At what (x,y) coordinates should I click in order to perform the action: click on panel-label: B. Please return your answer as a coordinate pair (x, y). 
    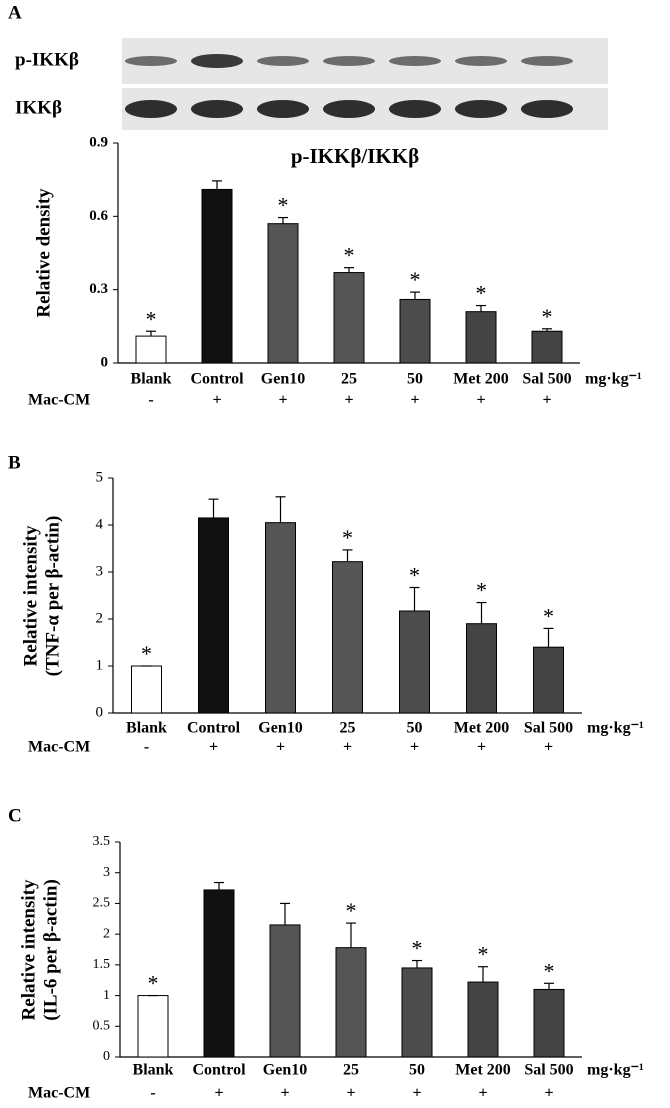
    Looking at the image, I should click on (14, 462).